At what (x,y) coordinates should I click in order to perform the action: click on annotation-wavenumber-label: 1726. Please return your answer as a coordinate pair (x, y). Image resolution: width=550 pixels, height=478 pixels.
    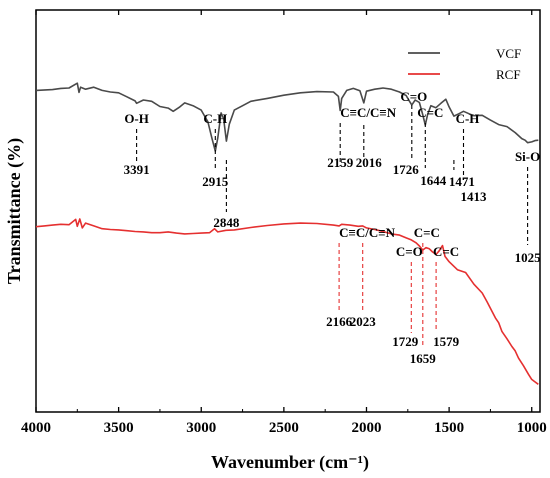
    Looking at the image, I should click on (406, 169).